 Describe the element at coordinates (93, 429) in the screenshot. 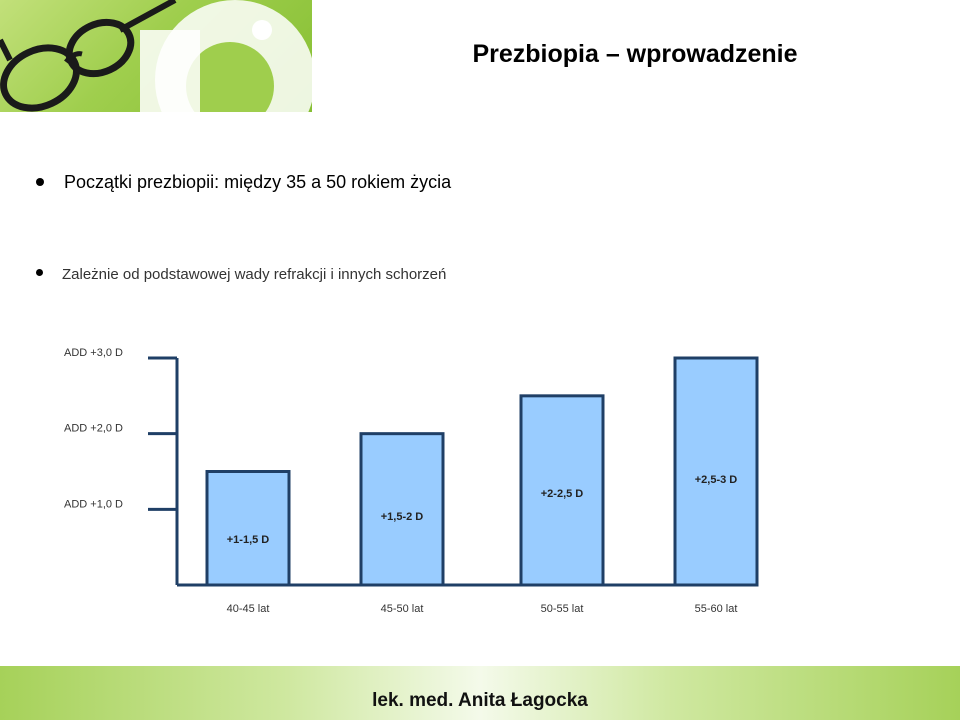

I see `y-tick-label: ADD +2,0 D` at that location.